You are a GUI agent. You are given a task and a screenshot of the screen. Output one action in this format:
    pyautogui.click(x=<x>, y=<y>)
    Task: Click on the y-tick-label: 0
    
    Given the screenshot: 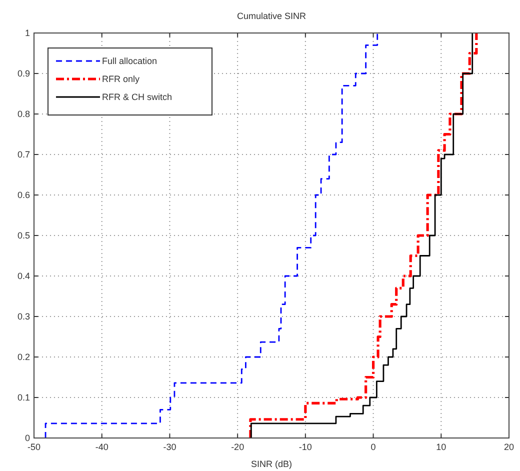 What is the action you would take?
    pyautogui.click(x=27, y=438)
    